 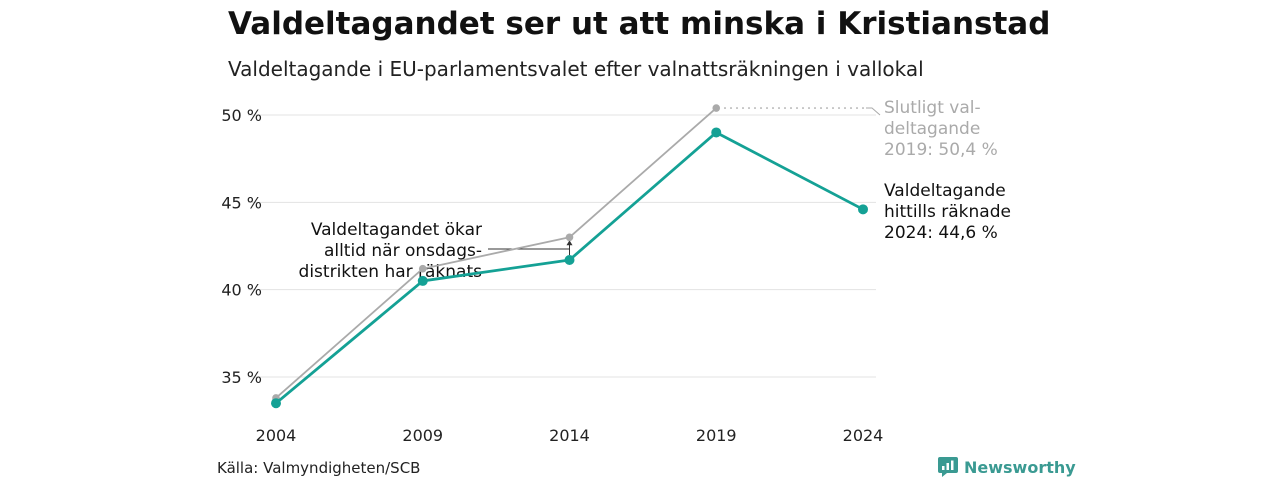 What do you see at coordinates (948, 467) in the screenshot?
I see `bar-chart-icon` at bounding box center [948, 467].